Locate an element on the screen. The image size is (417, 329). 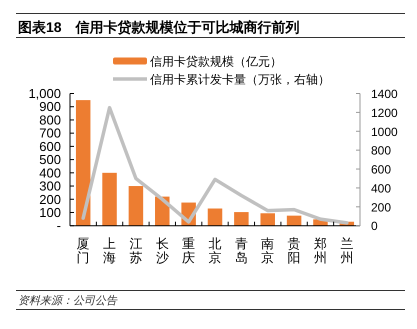
x-tick-label: 南京 is located at coordinates (267, 250).